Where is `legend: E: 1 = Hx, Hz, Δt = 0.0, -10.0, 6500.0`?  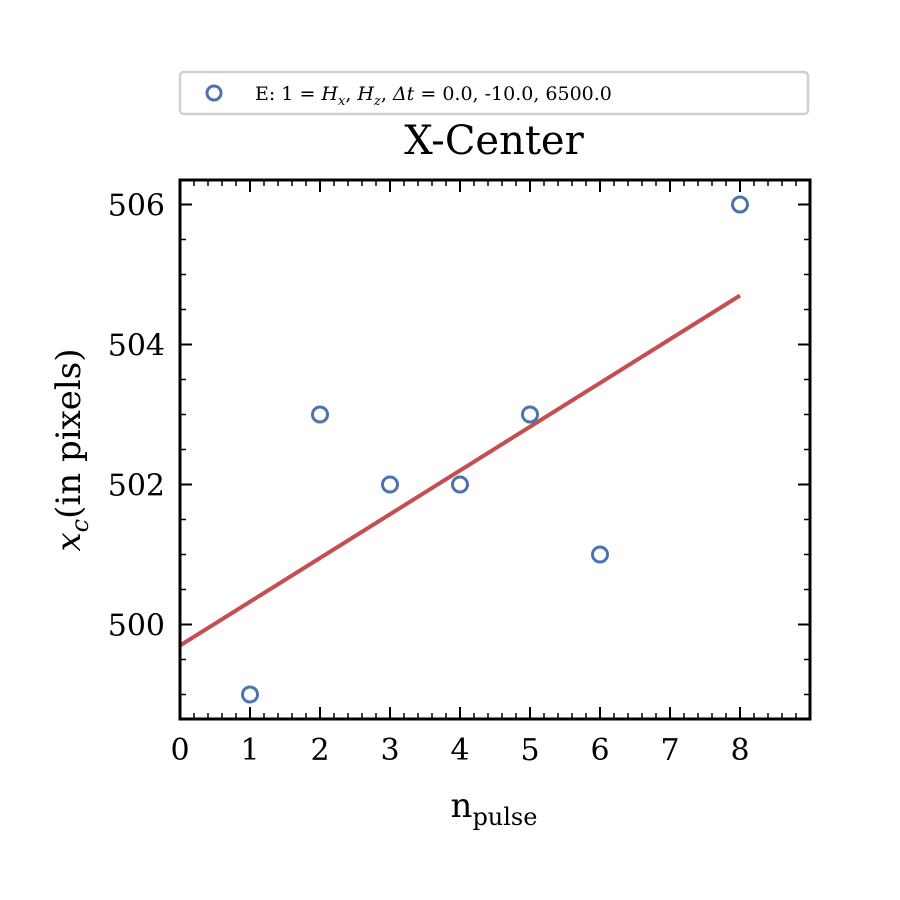
legend: E: 1 = Hx, Hz, Δt = 0.0, -10.0, 6500.0 is located at coordinates (494, 93).